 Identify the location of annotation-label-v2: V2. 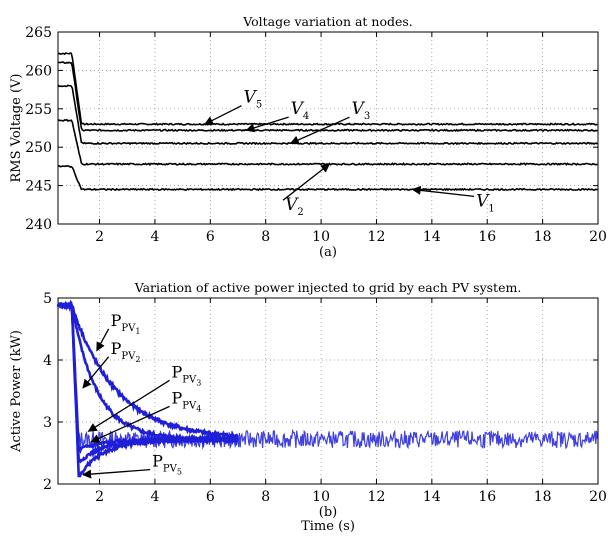
(294, 206).